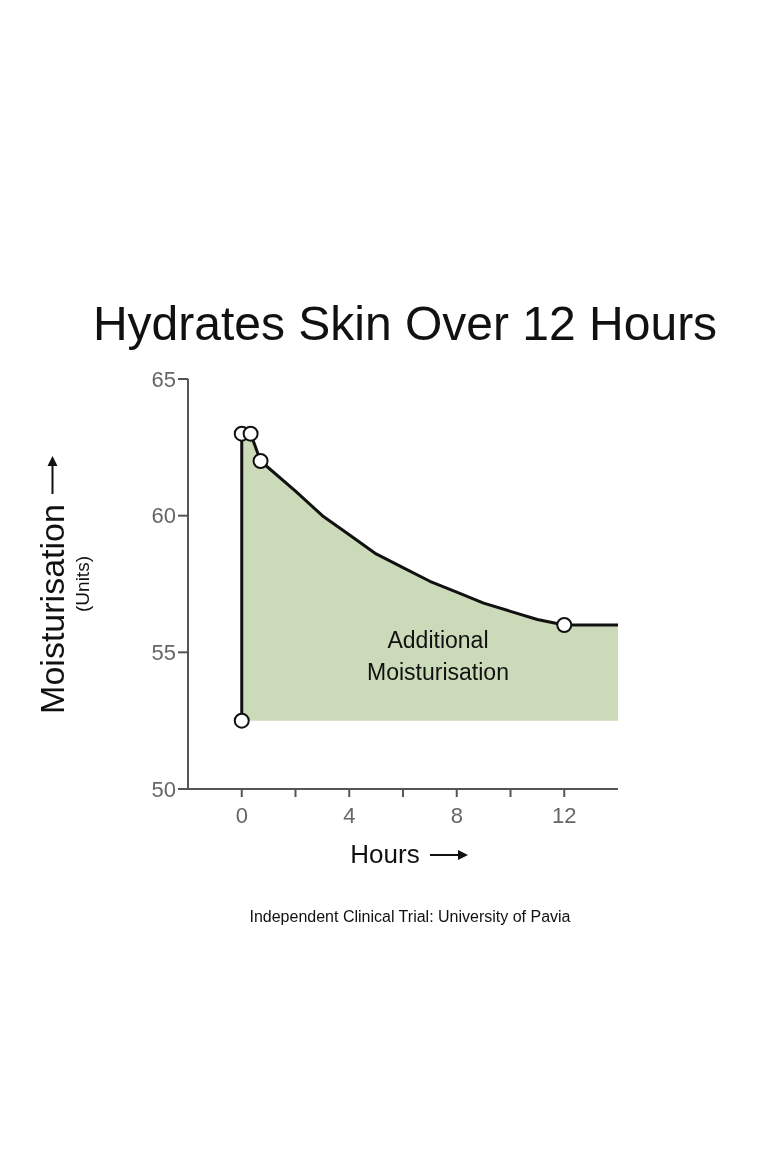  I want to click on y-tick-label: 50, so click(163, 789).